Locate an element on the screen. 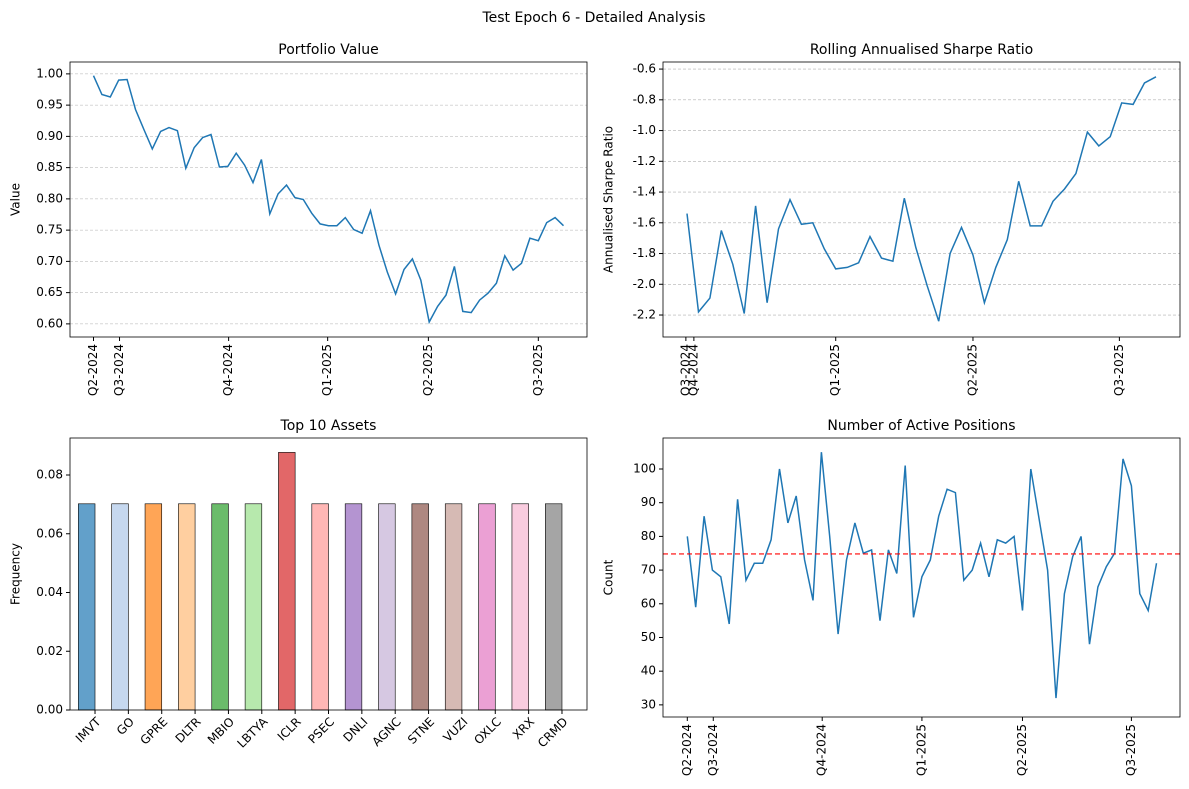 This screenshot has width=1189, height=789. y-tick-label: 0.00 is located at coordinates (49, 710).